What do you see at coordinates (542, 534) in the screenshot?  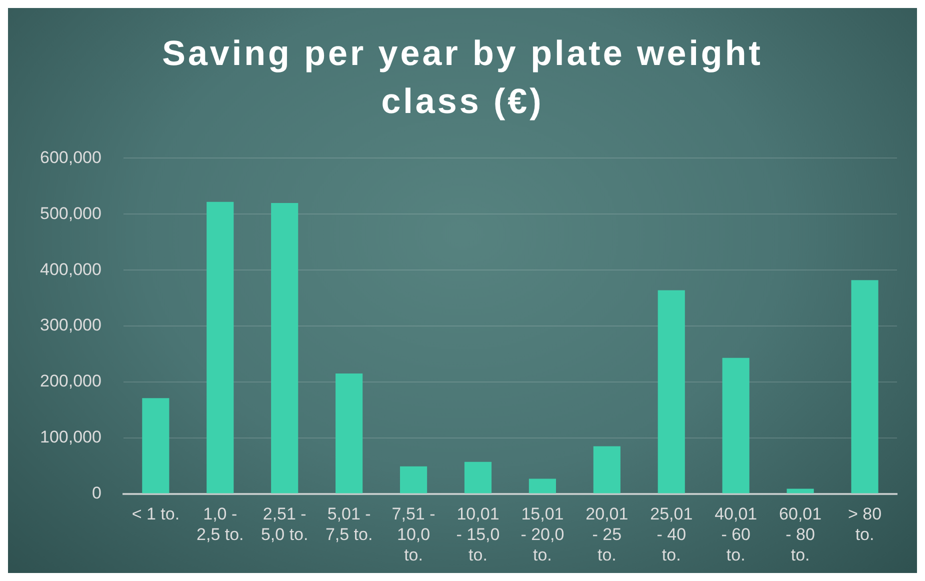 I see `x-tick-label: 15,01 - 20,0 to.` at bounding box center [542, 534].